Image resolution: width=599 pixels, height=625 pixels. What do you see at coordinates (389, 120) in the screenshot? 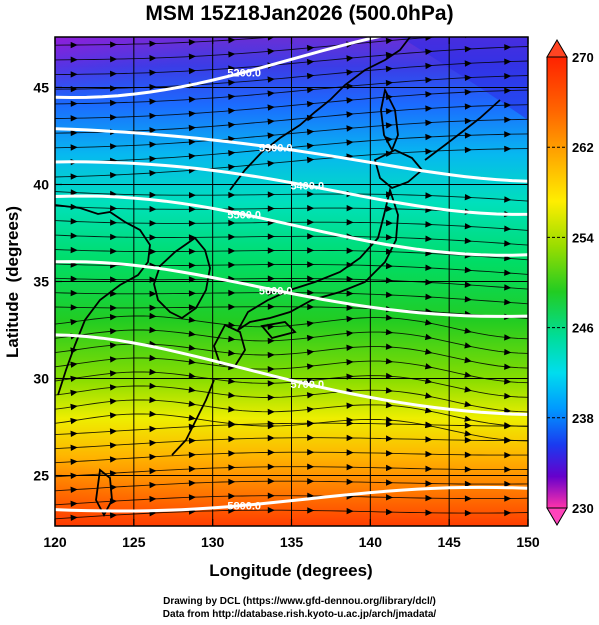
I see `sakhalin` at bounding box center [389, 120].